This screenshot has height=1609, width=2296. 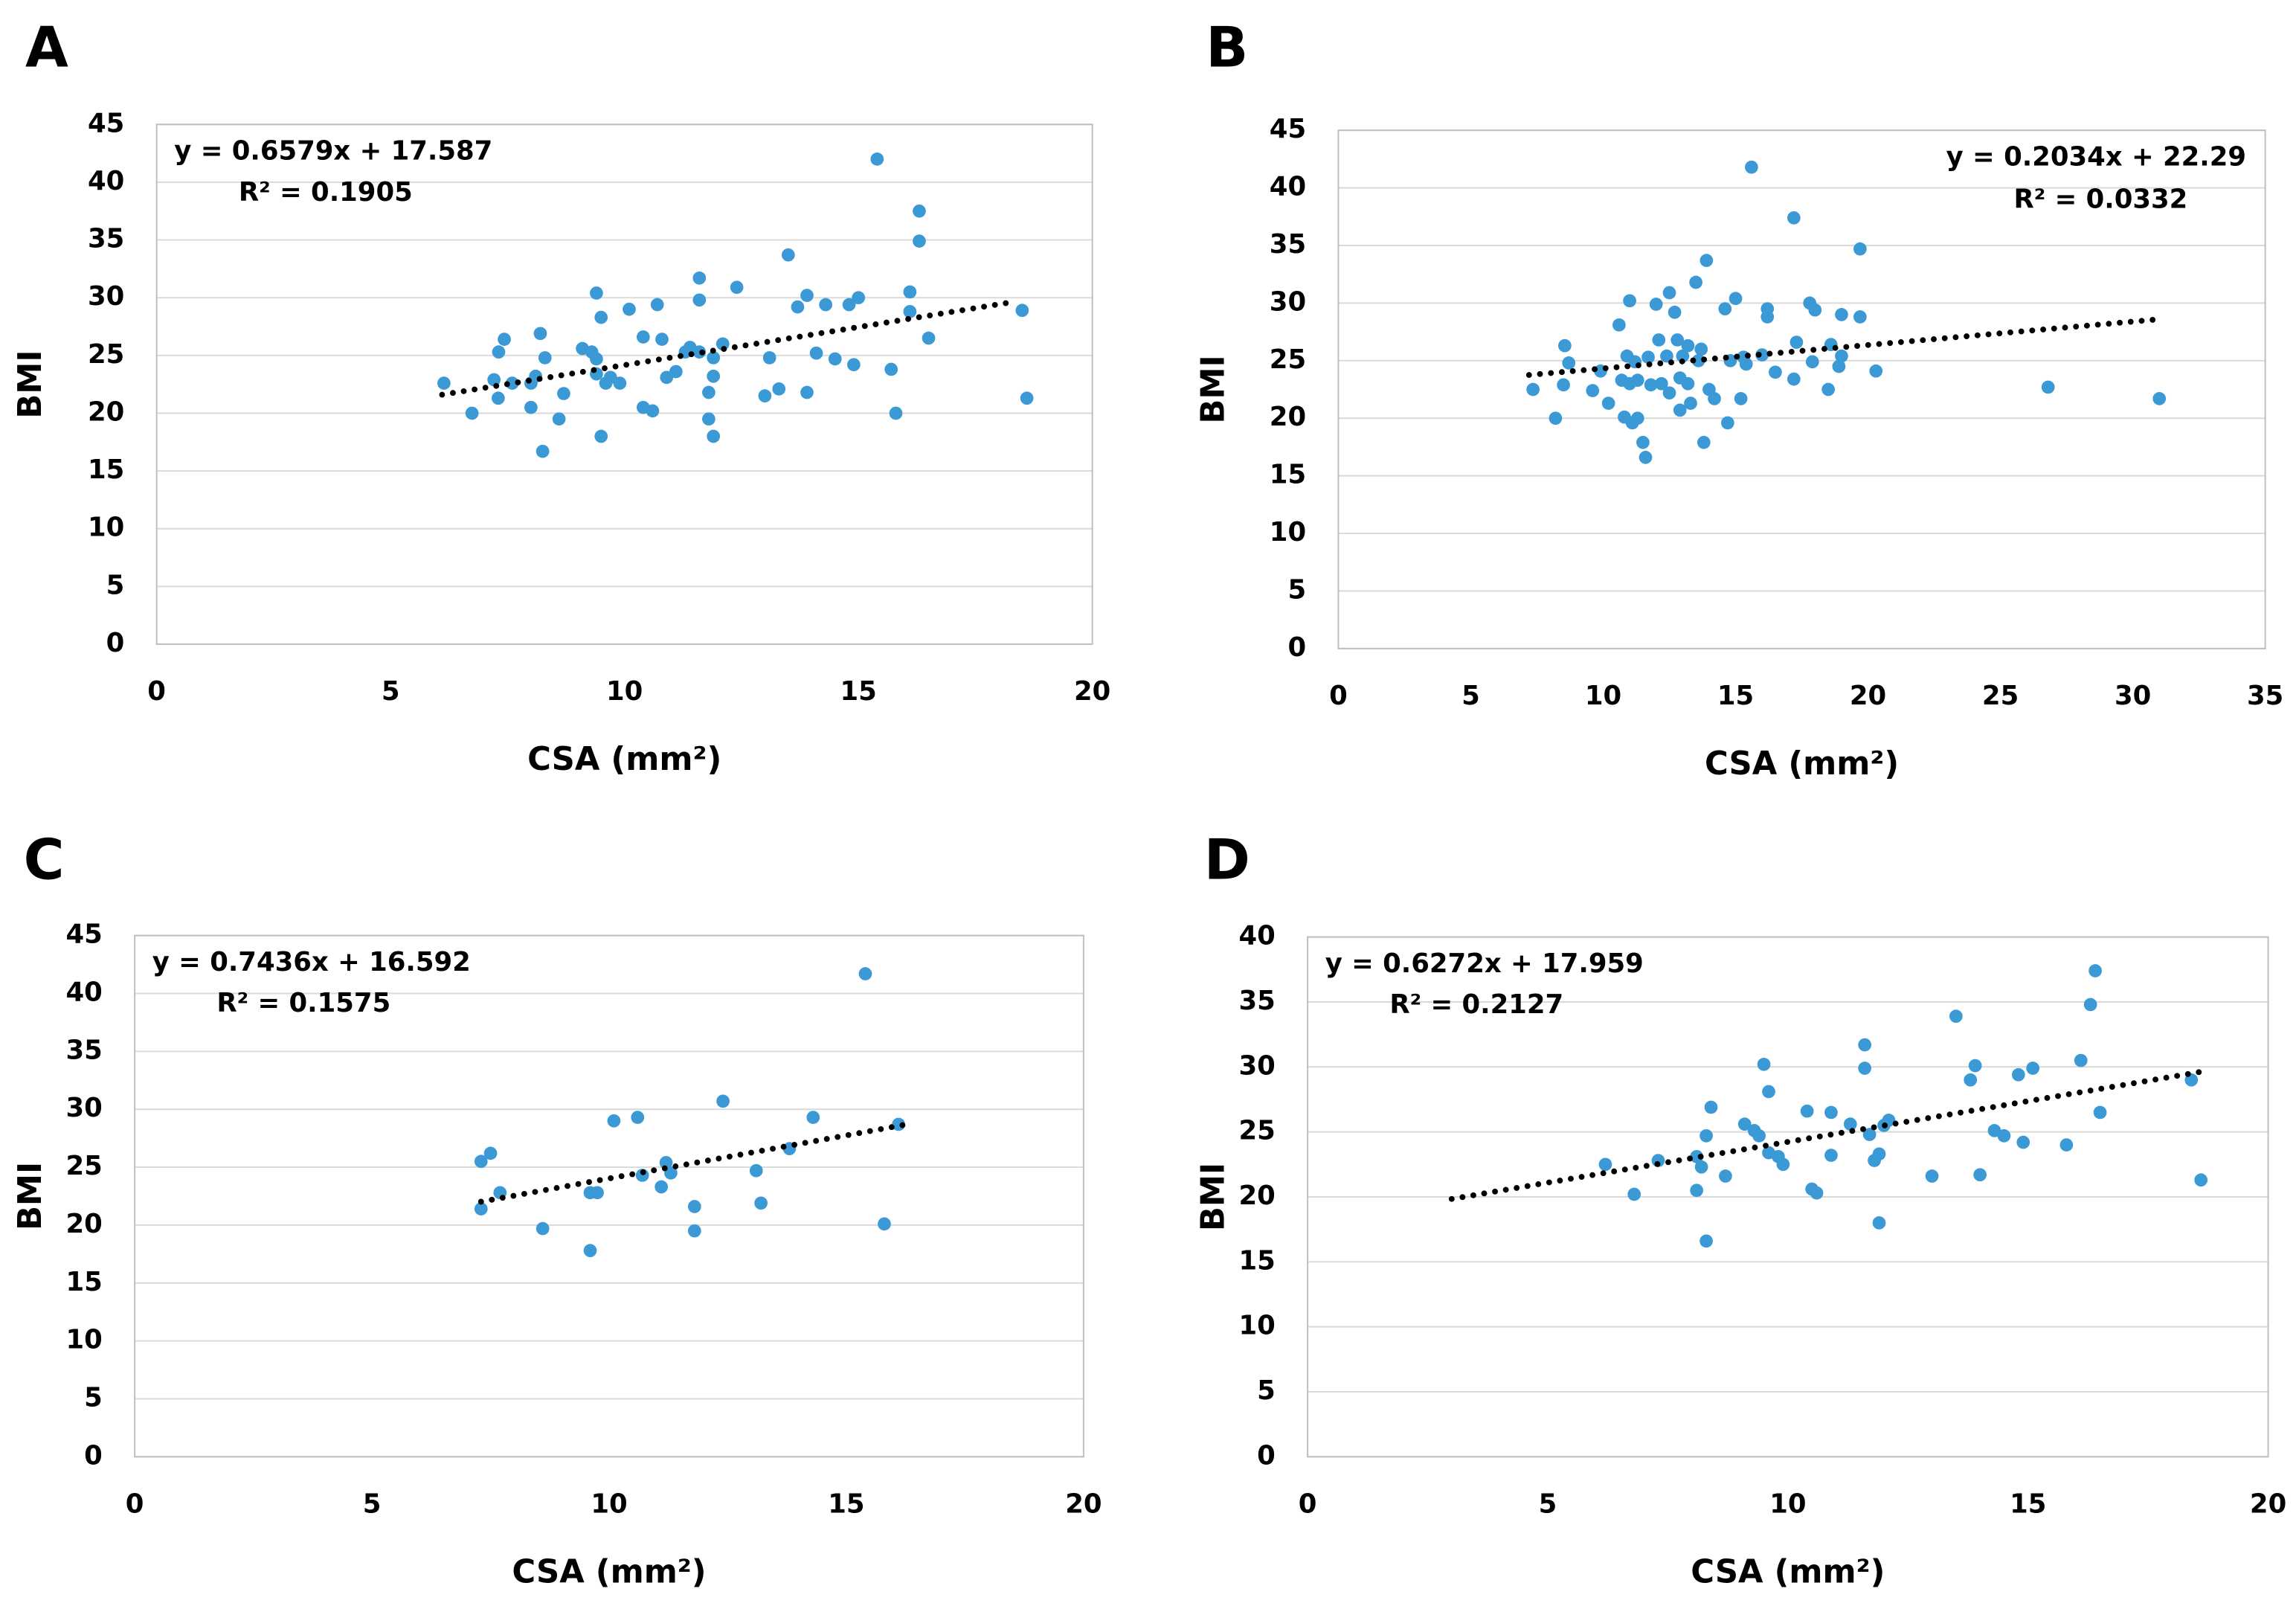 I want to click on x-tick-label: 0, so click(x=135, y=1503).